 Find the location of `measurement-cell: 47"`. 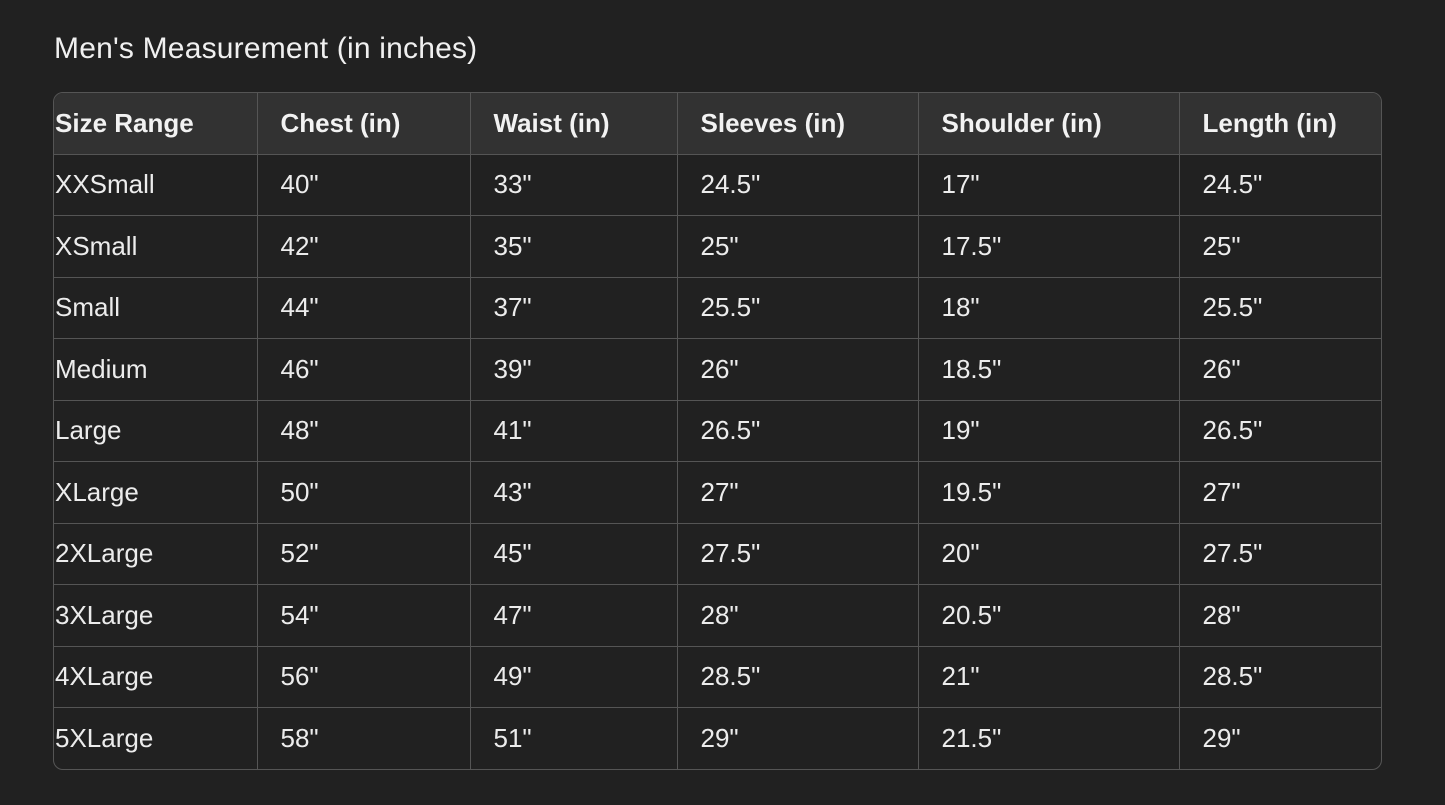

measurement-cell: 47" is located at coordinates (574, 615).